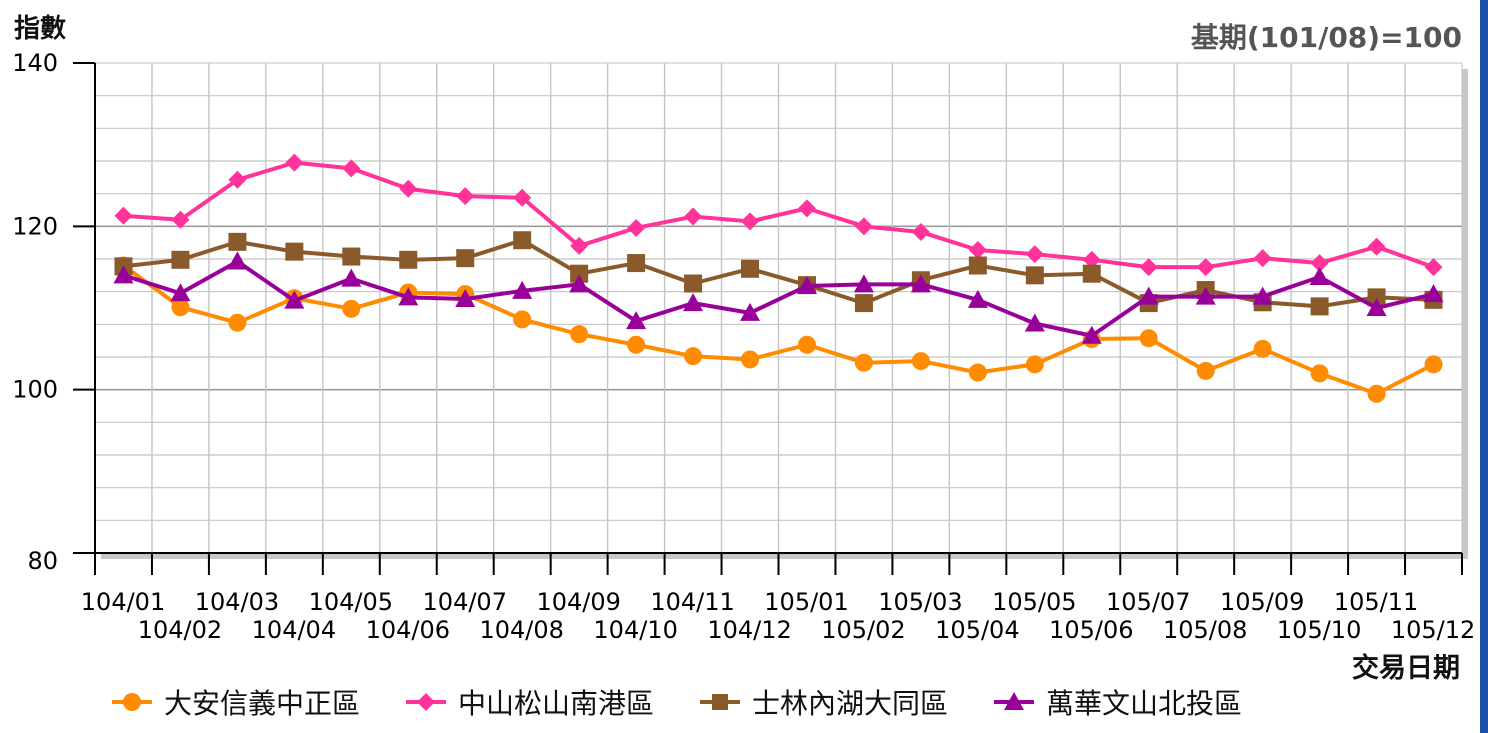  What do you see at coordinates (1014, 701) in the screenshot?
I see `legend-symbol-triangle` at bounding box center [1014, 701].